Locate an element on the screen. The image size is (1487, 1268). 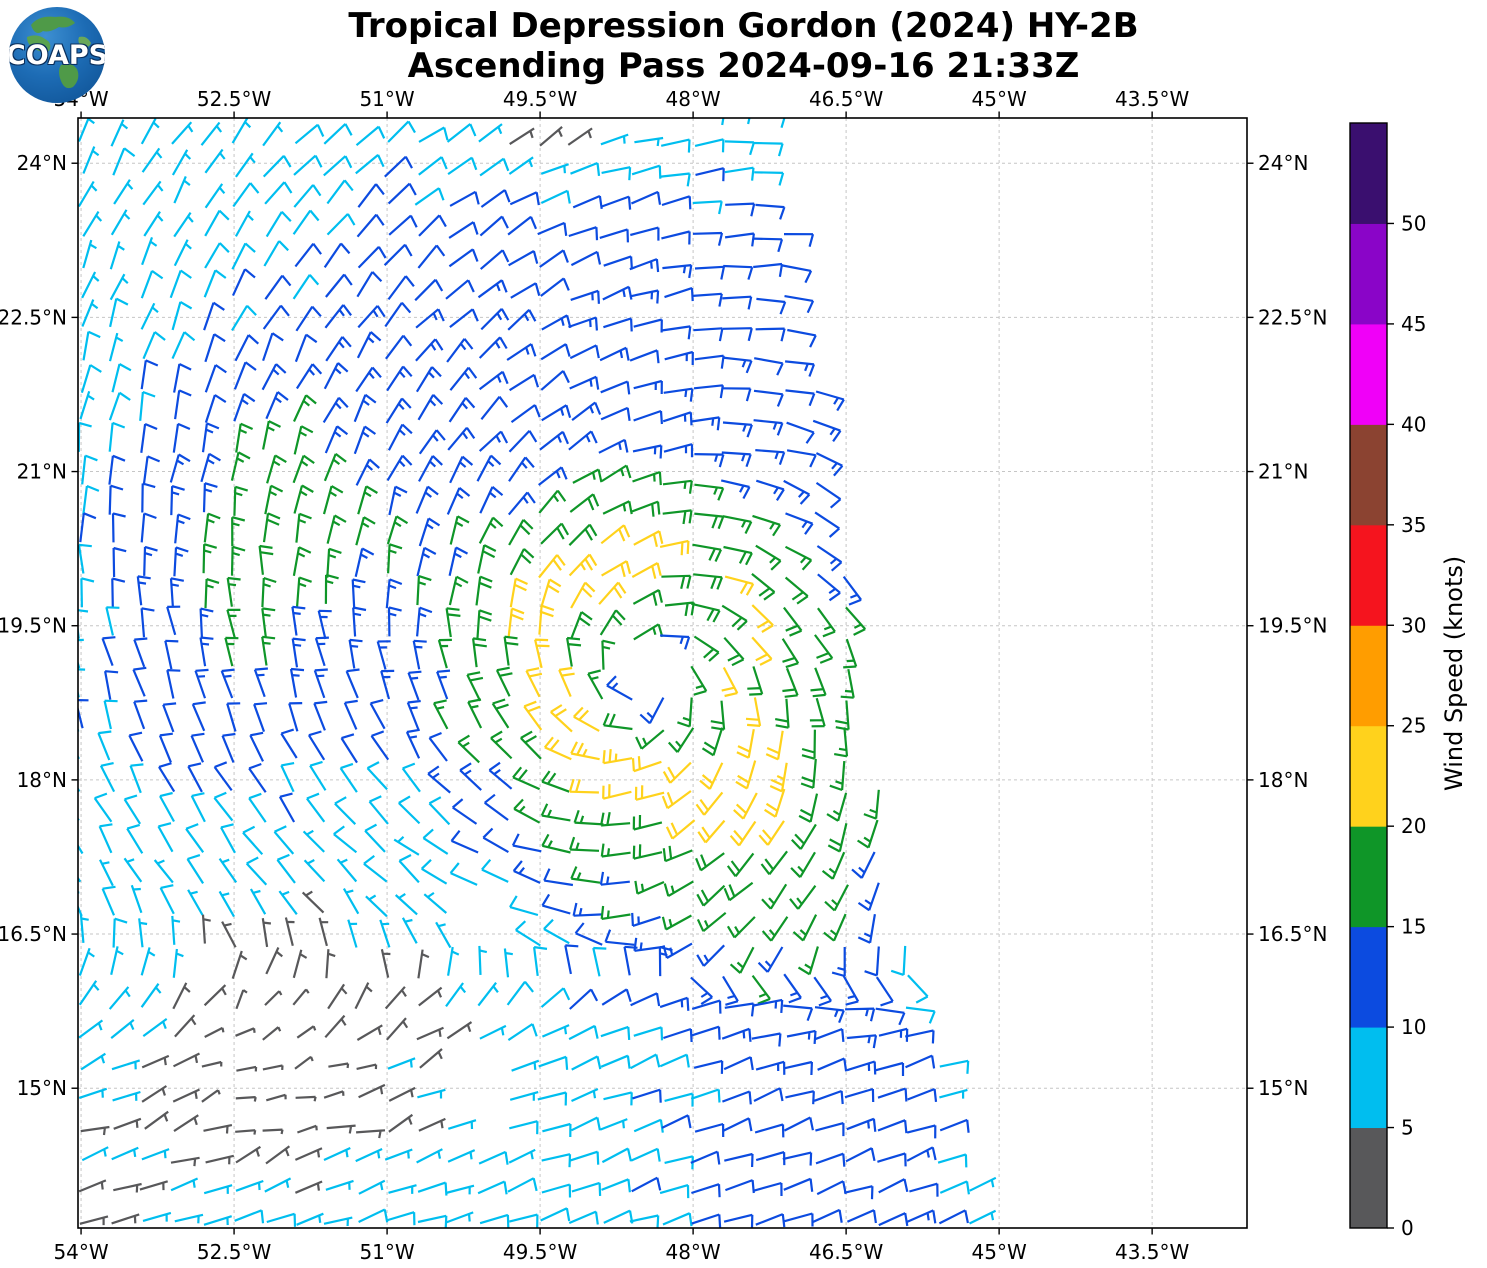
x-tick-label-bottom: 51°W is located at coordinates (386, 1252).